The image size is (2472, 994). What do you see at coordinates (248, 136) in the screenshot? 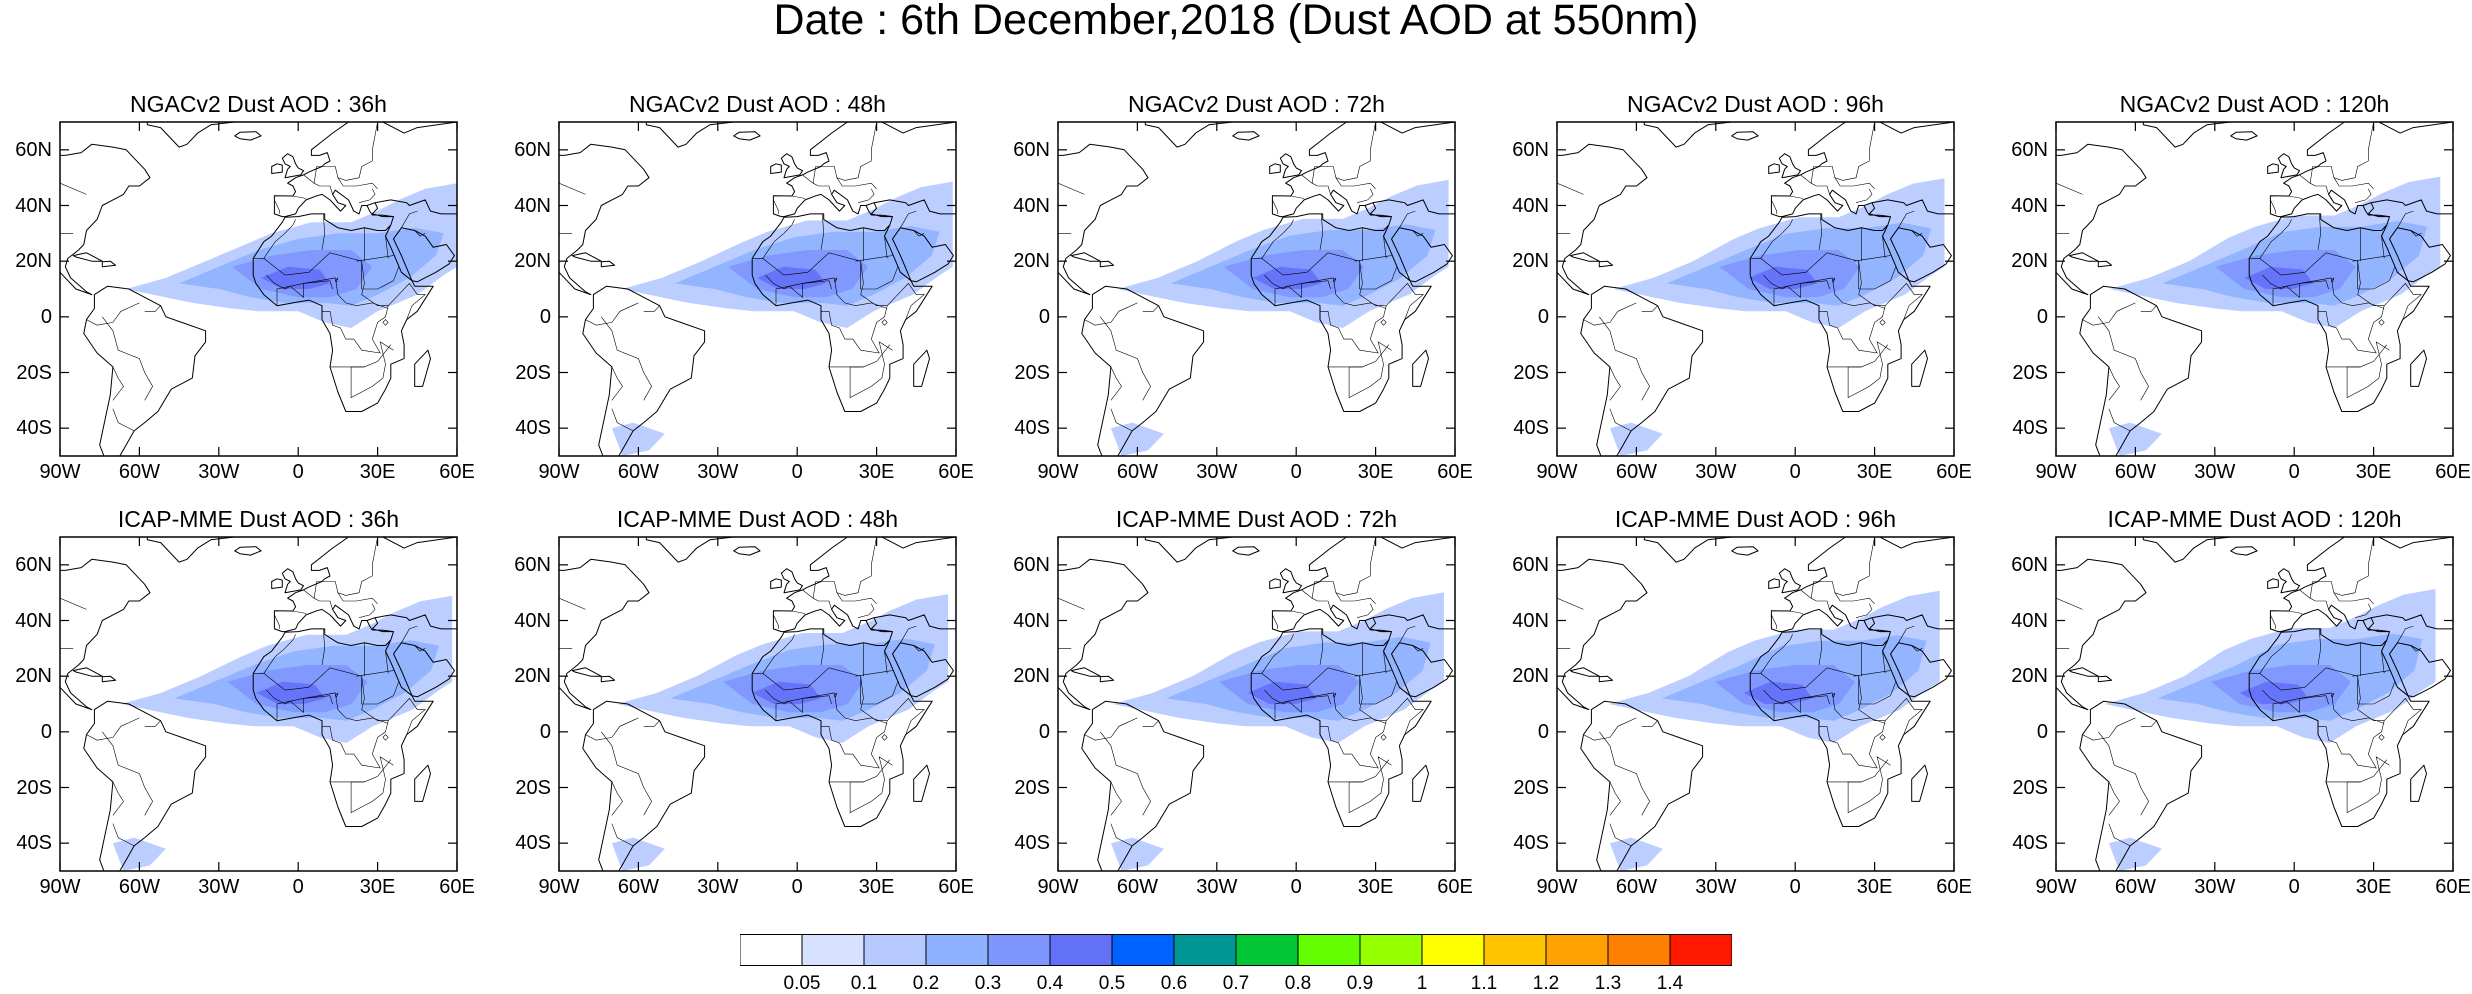
I see `coastline-iceland` at bounding box center [248, 136].